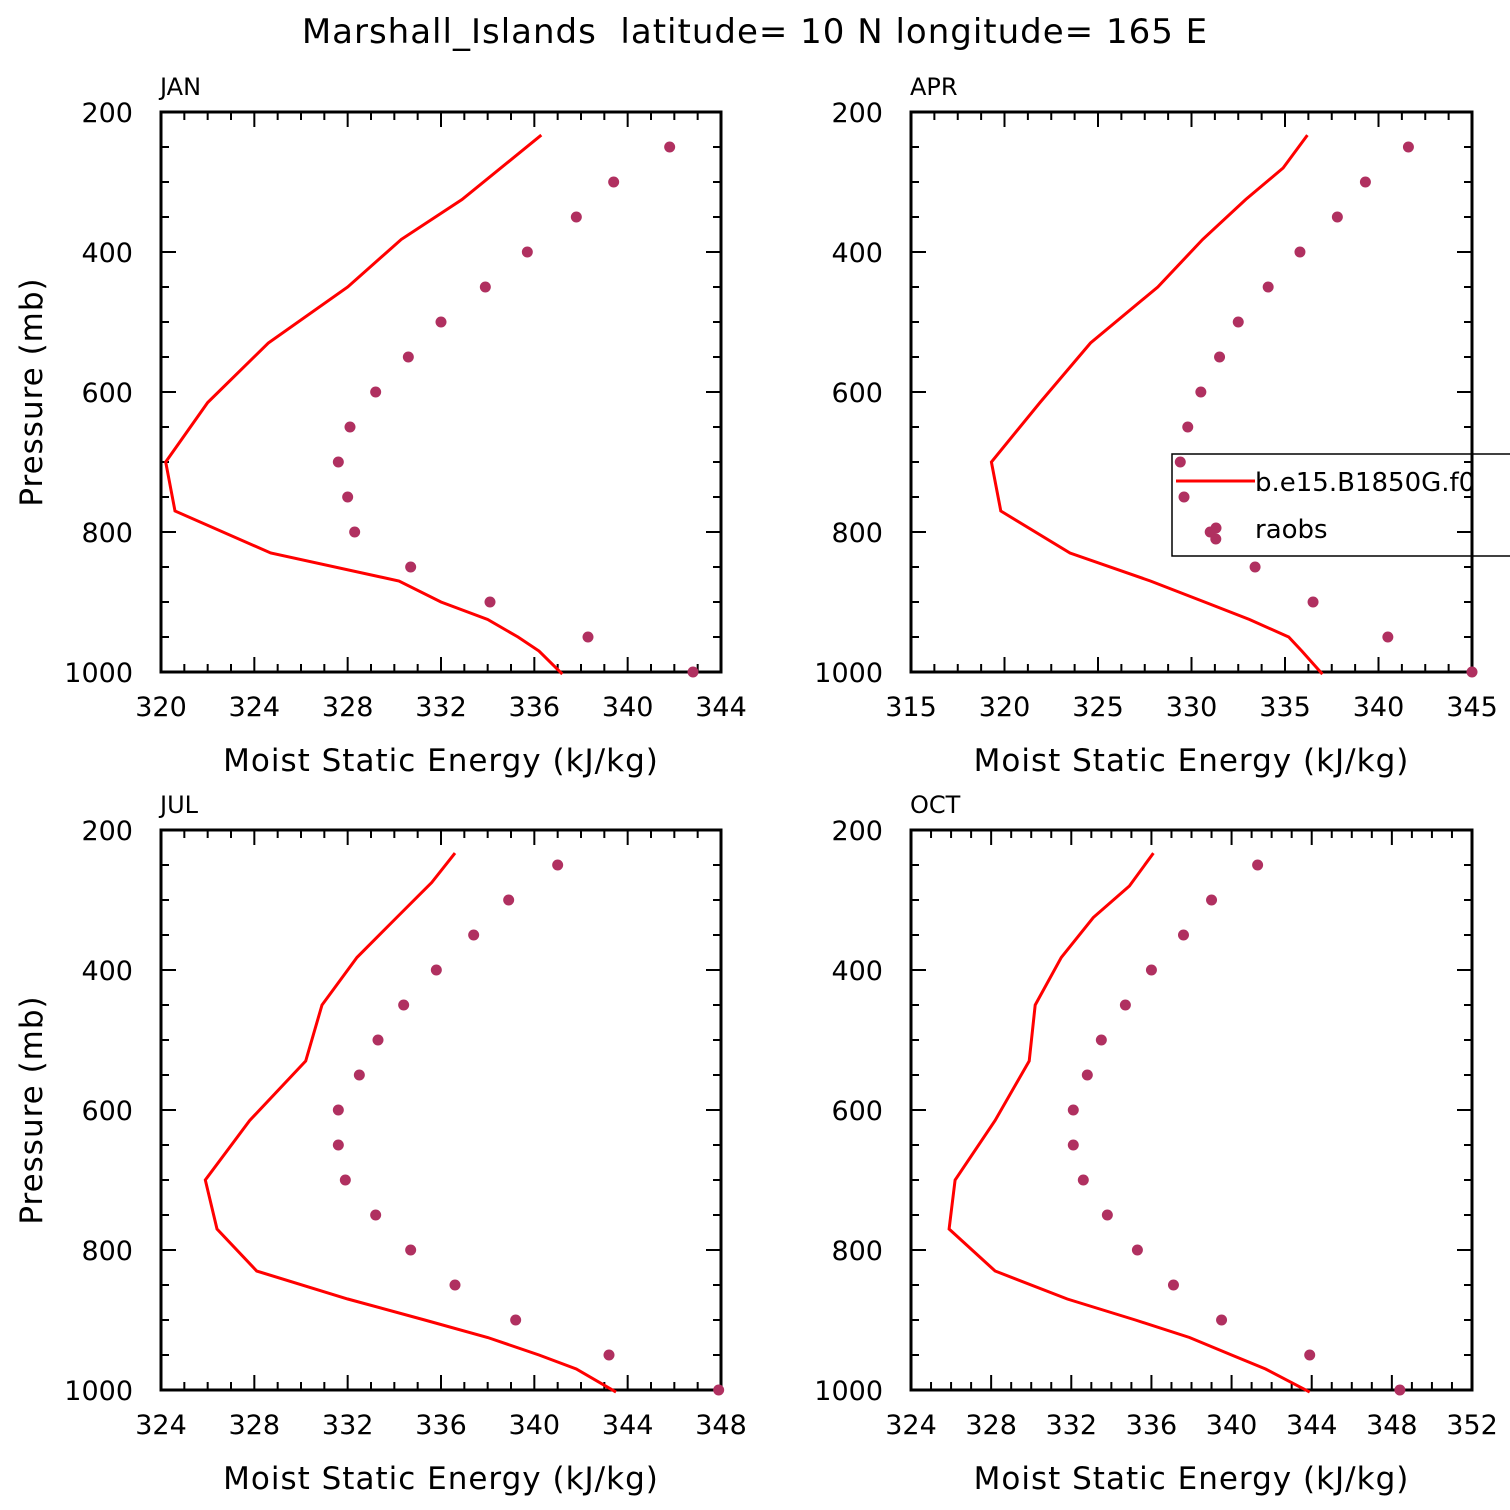  Describe the element at coordinates (1156, 405) in the screenshot. I see `model-line` at that location.